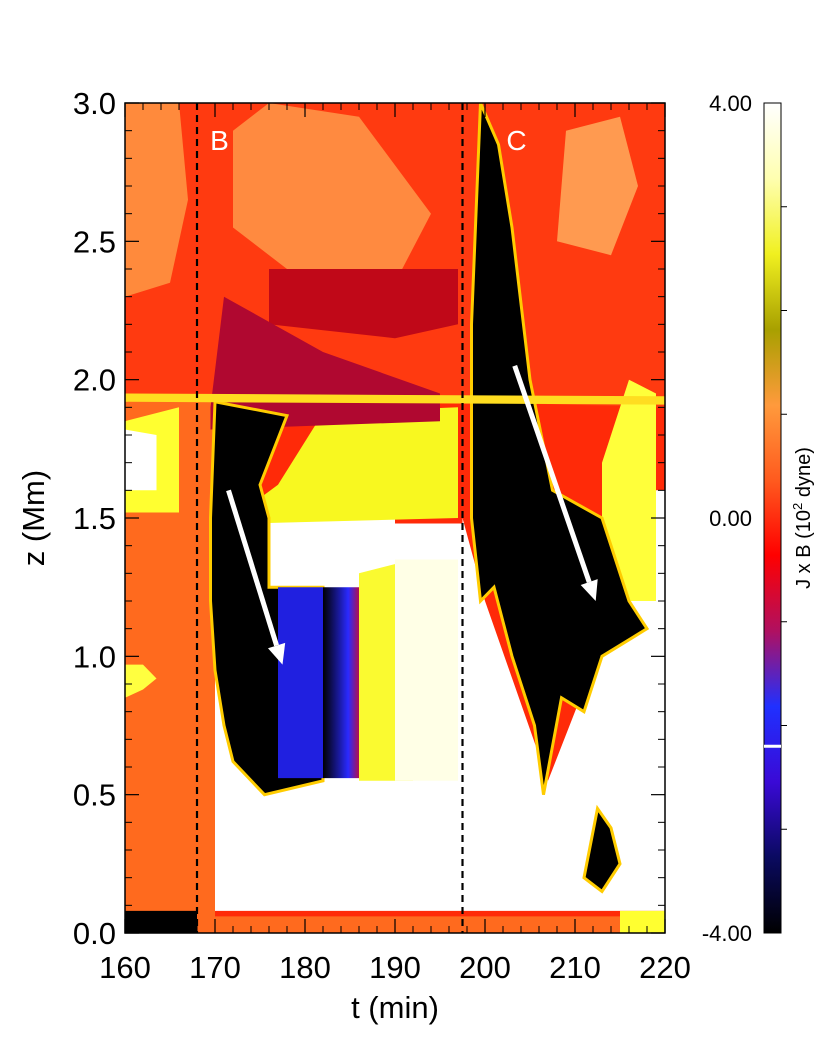 The height and width of the screenshot is (1038, 830). I want to click on trend-arrows, so click(412, 515).